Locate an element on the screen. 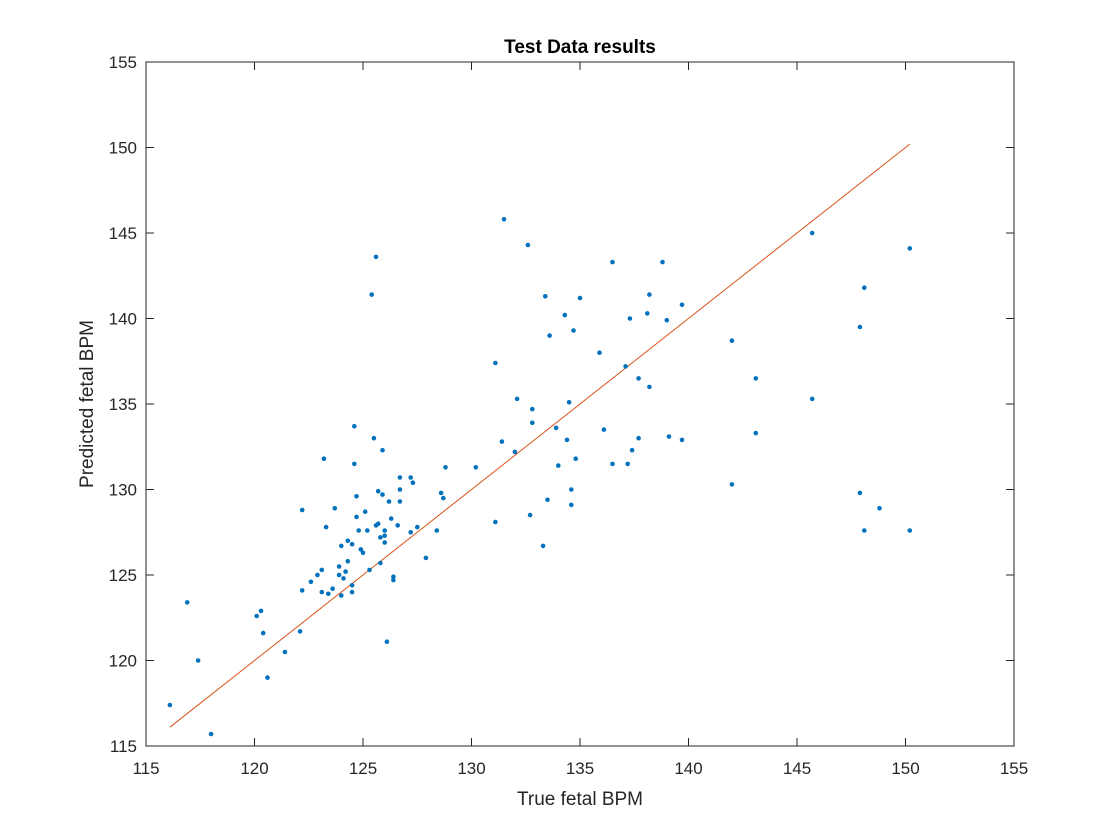 The image size is (1120, 840). x-tick-label: 130 is located at coordinates (471, 768).